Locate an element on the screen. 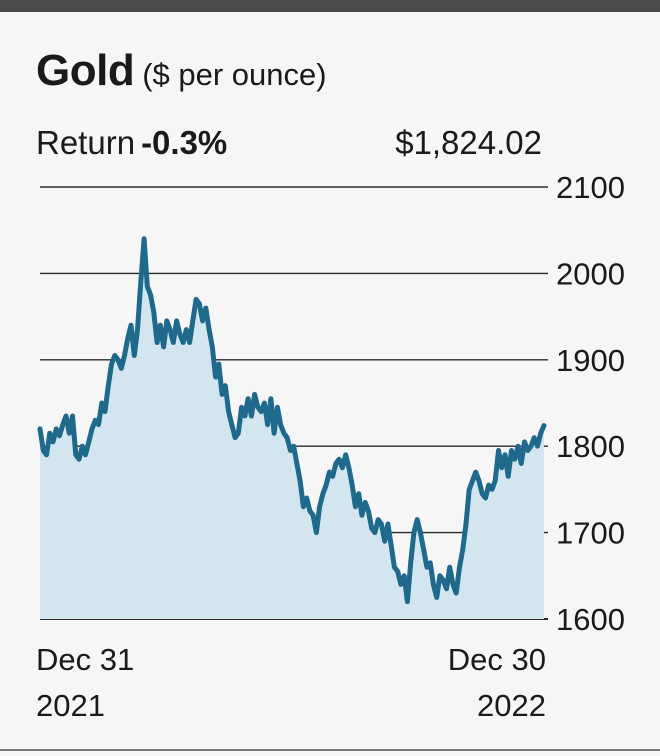 The width and height of the screenshot is (660, 756). bottom-border-rule is located at coordinates (330, 750).